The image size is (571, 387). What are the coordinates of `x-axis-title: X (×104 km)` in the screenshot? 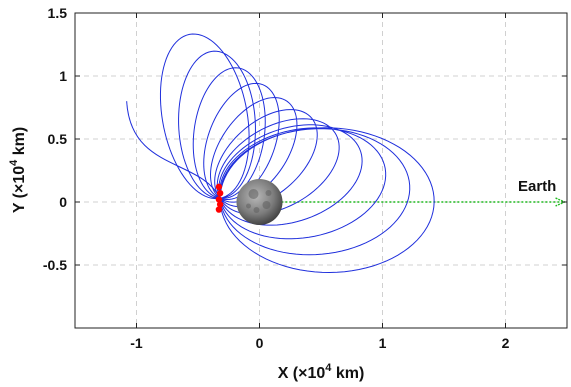 It's located at (321, 372).